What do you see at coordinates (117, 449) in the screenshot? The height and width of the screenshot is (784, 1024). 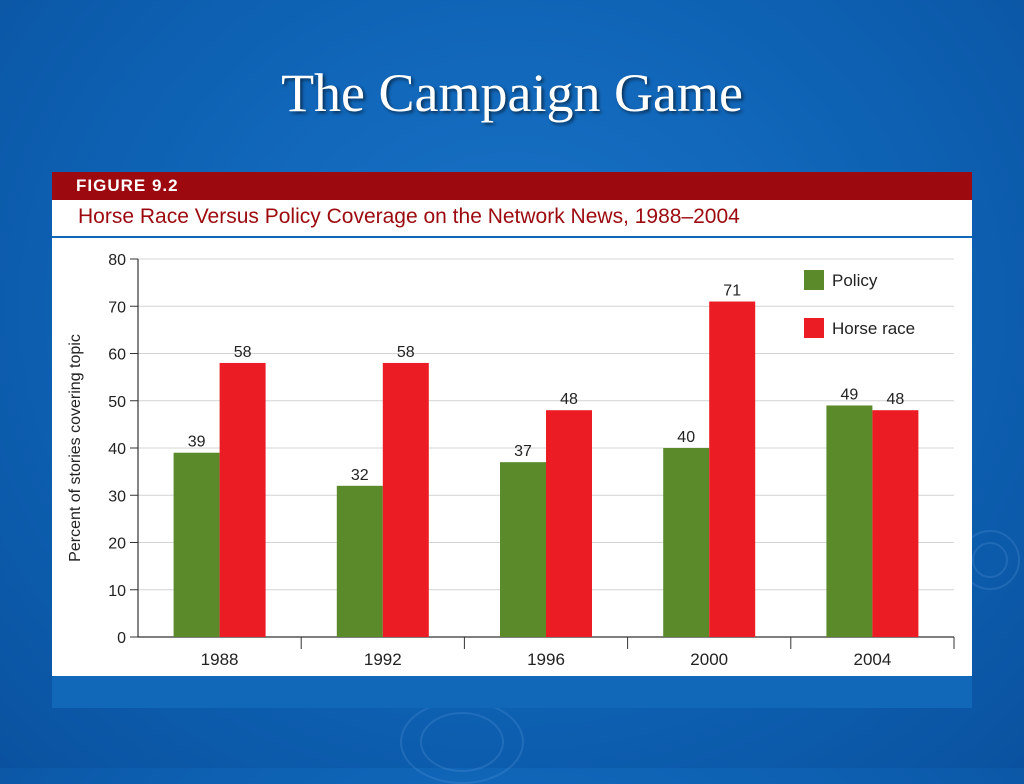 I see `y-tick-label: 40` at bounding box center [117, 449].